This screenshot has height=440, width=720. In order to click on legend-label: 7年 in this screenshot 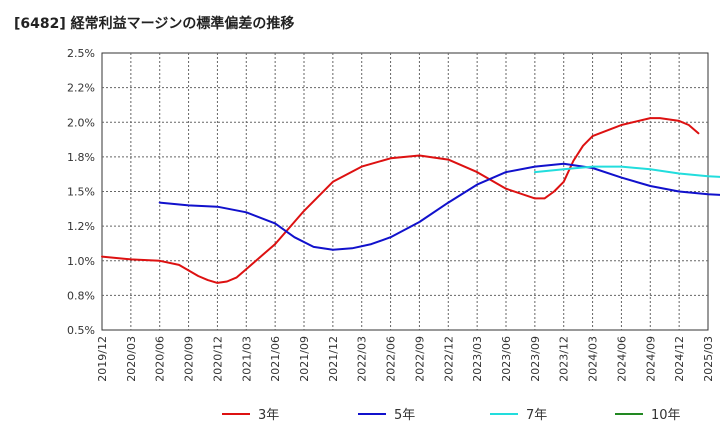, I will do `click(536, 415)`.